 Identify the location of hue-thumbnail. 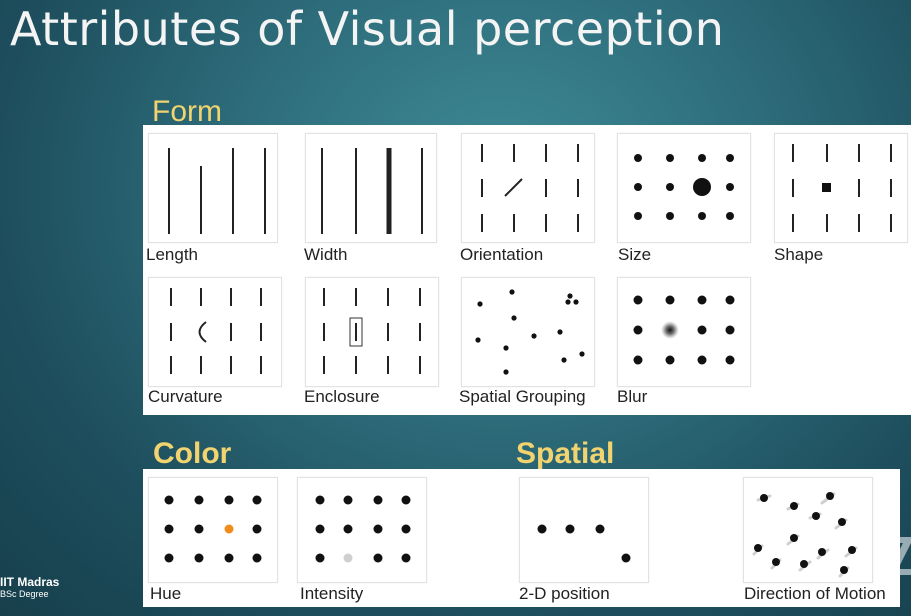
(213, 530).